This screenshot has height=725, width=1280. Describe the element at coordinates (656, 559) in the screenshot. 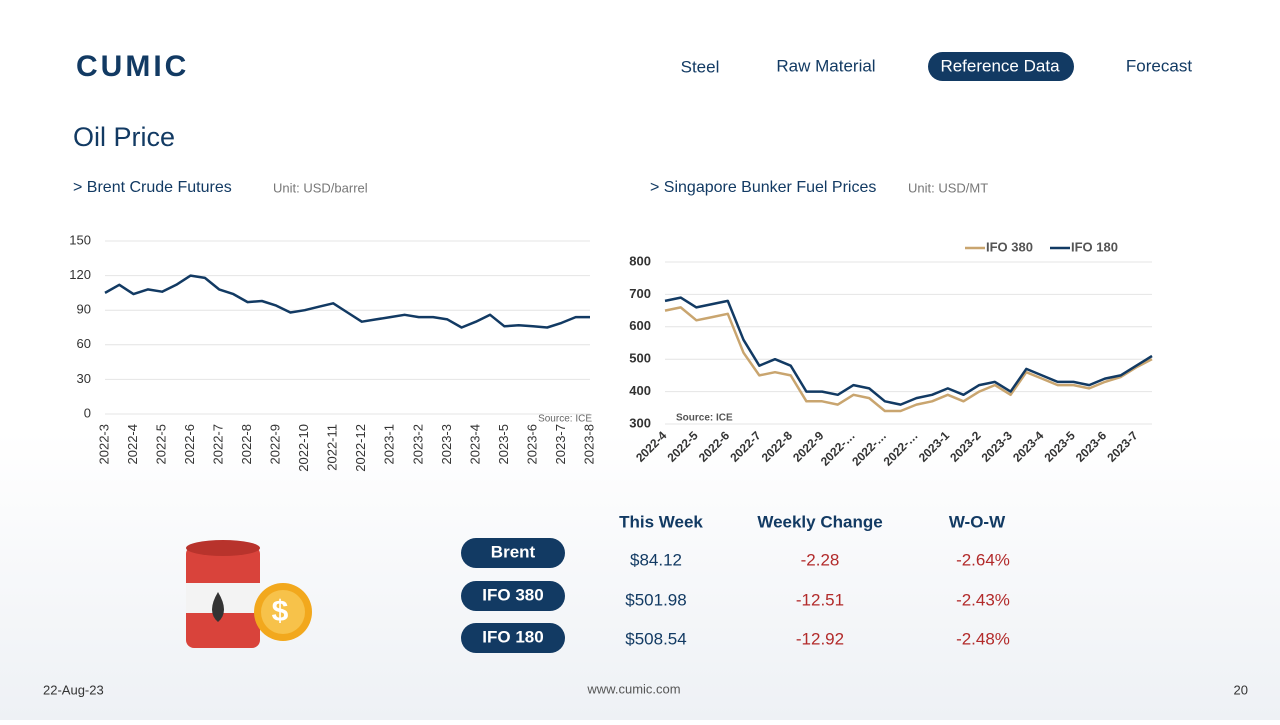

I see `table-cell: $84.12` at that location.